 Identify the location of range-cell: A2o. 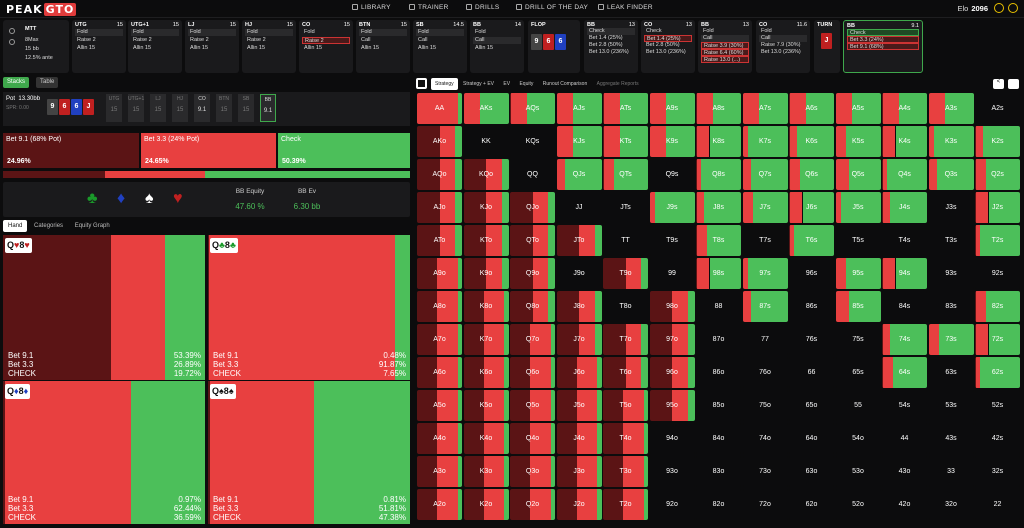
(439, 504).